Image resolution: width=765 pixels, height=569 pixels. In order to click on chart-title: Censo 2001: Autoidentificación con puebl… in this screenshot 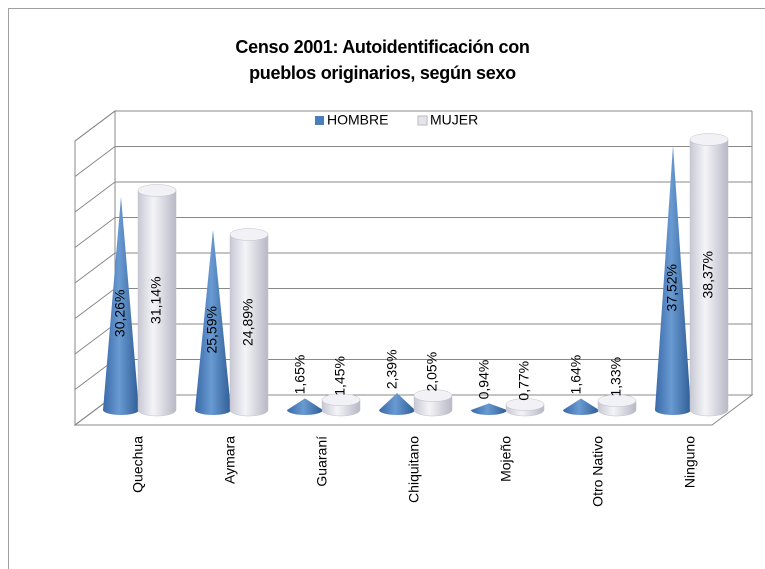, I will do `click(382, 60)`.